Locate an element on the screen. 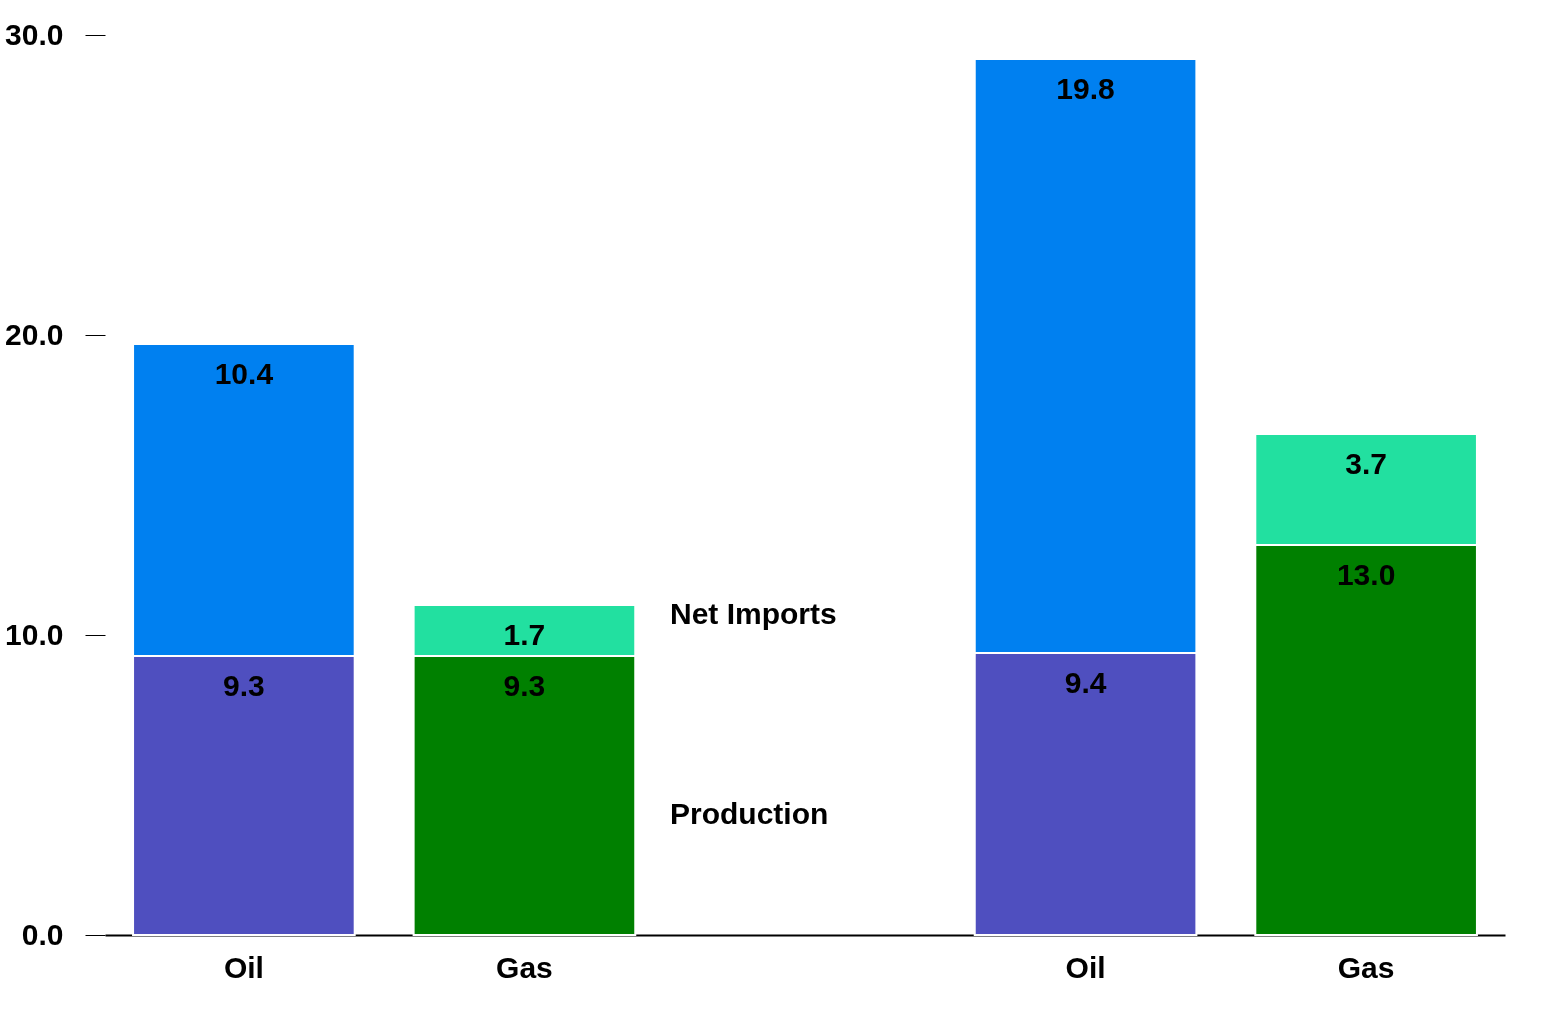  y-tick-label: 0.0 is located at coordinates (42, 934).